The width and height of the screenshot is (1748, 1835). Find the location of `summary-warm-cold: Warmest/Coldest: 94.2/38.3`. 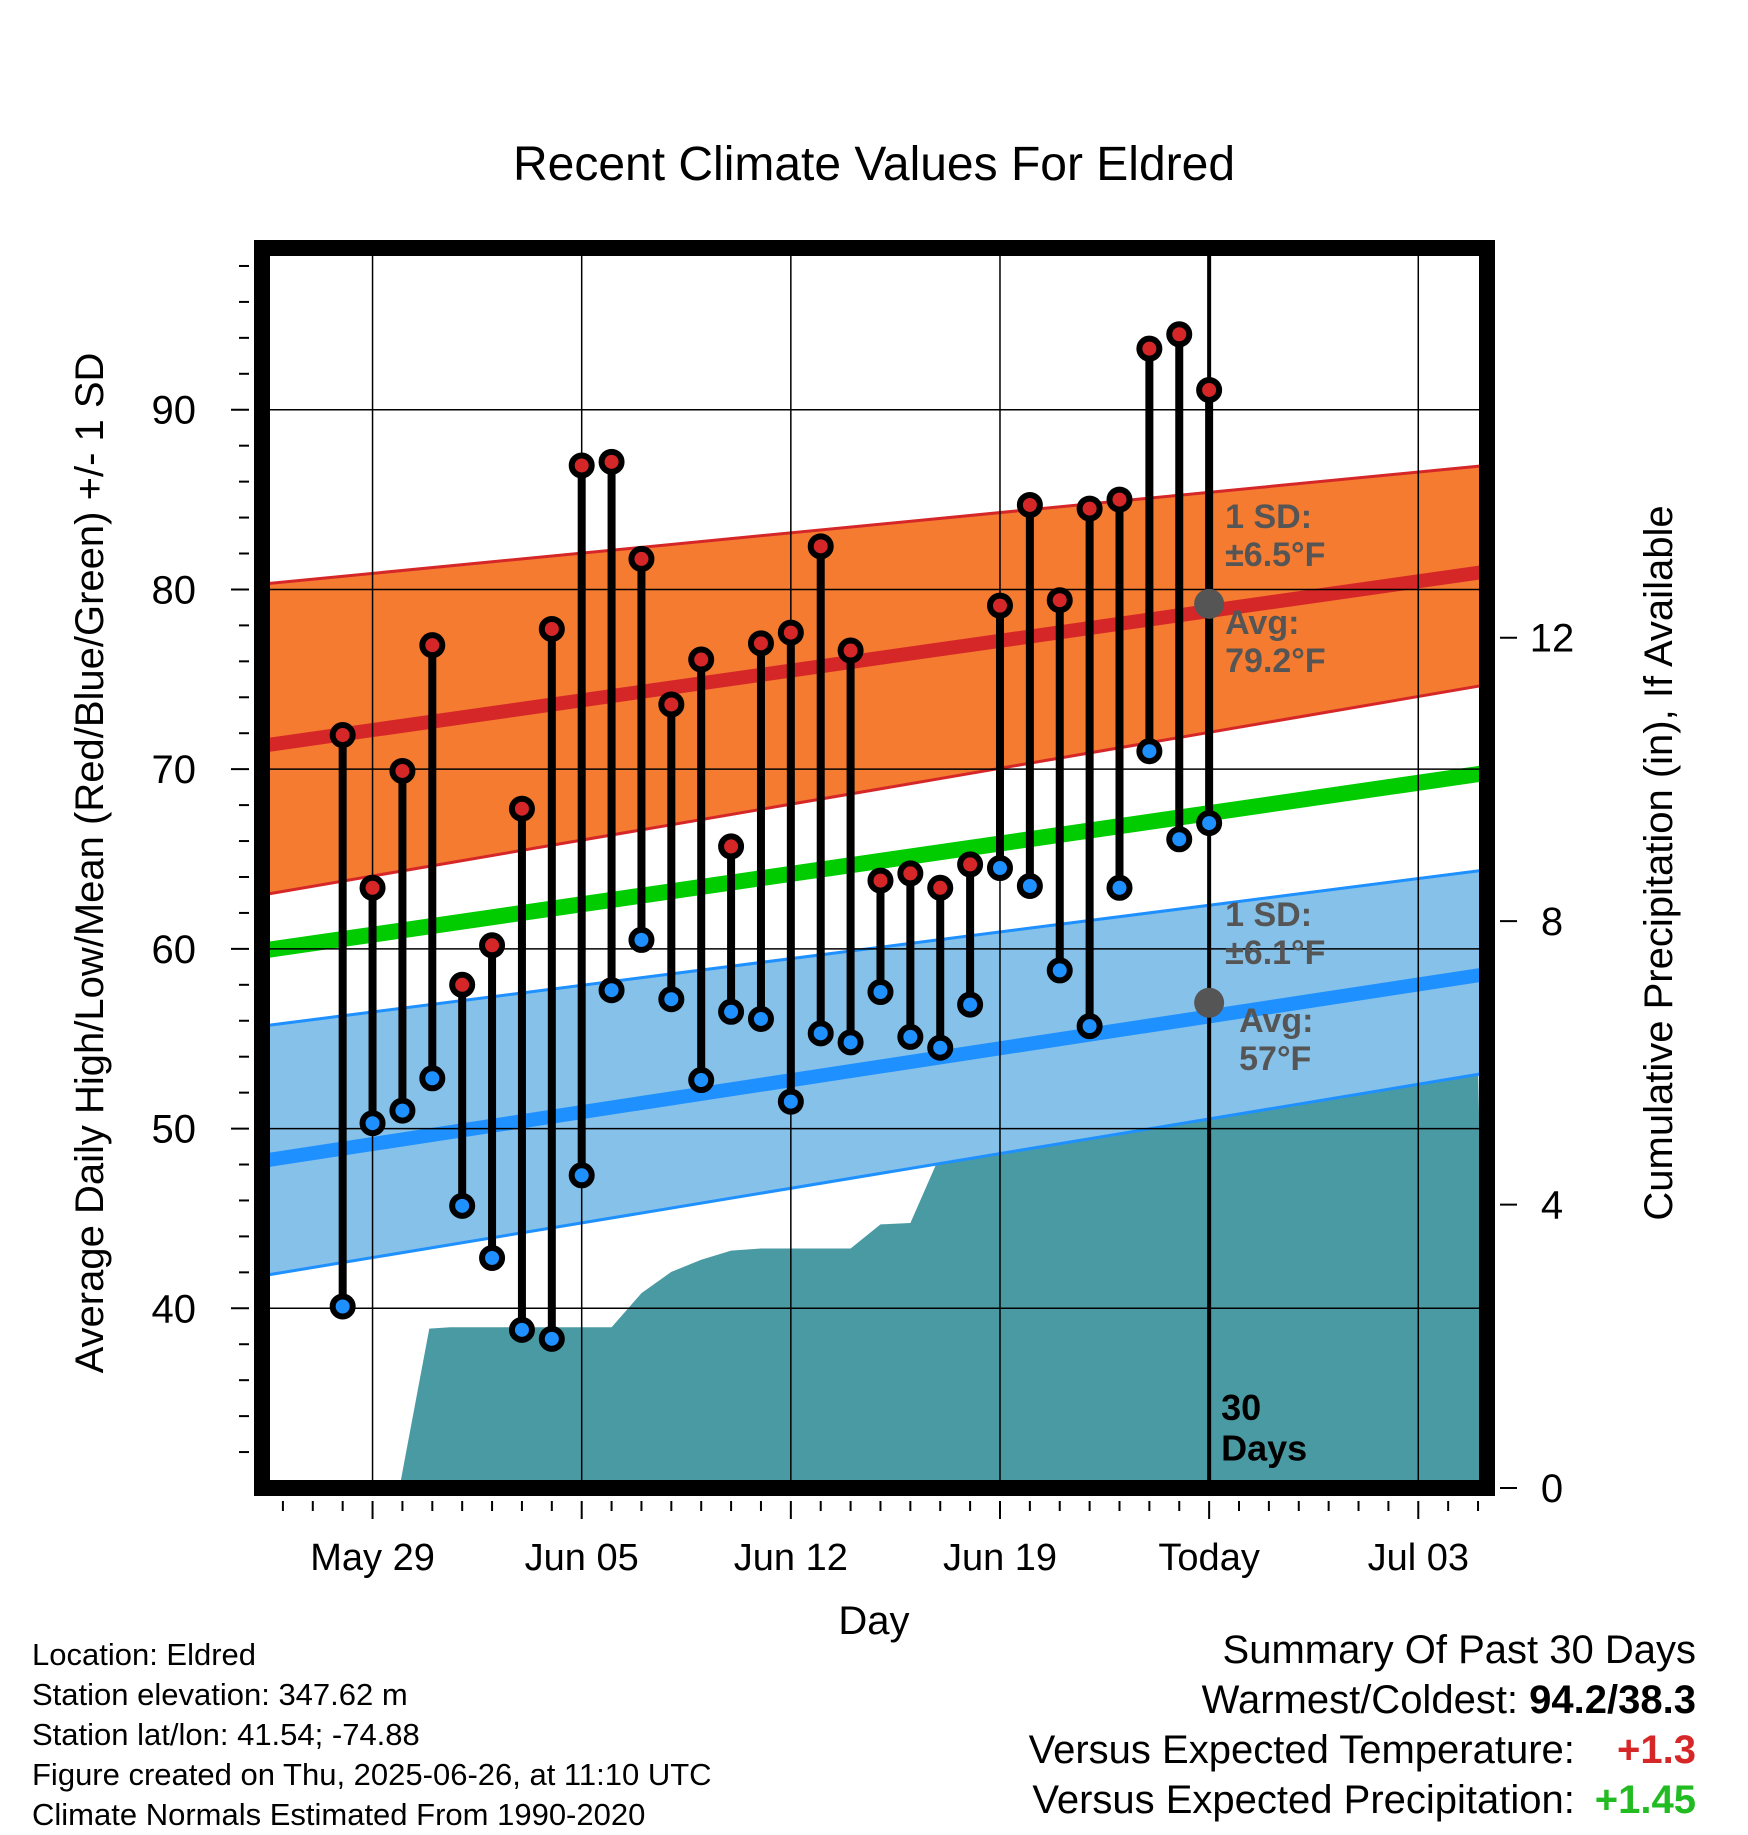

summary-warm-cold: Warmest/Coldest: 94.2/38.3 is located at coordinates (1362, 1700).